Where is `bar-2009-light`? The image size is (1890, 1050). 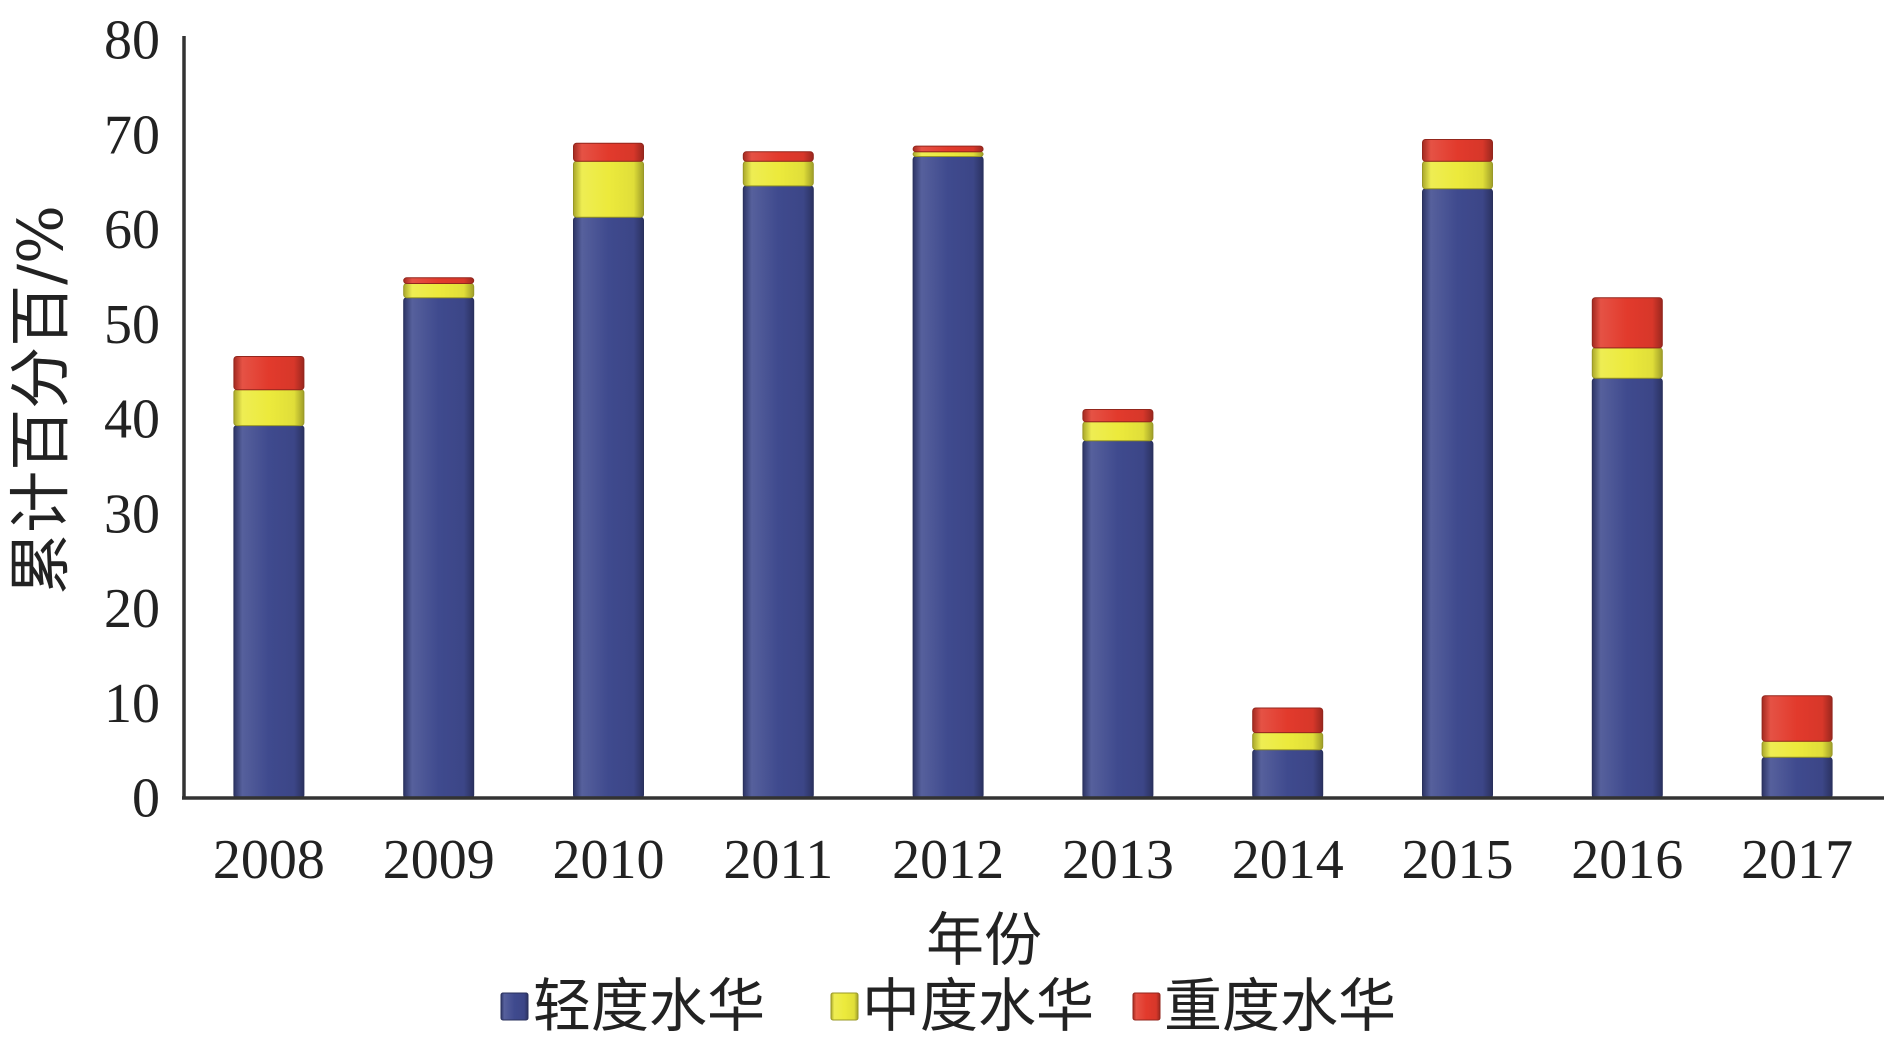
bar-2009-light is located at coordinates (439, 548).